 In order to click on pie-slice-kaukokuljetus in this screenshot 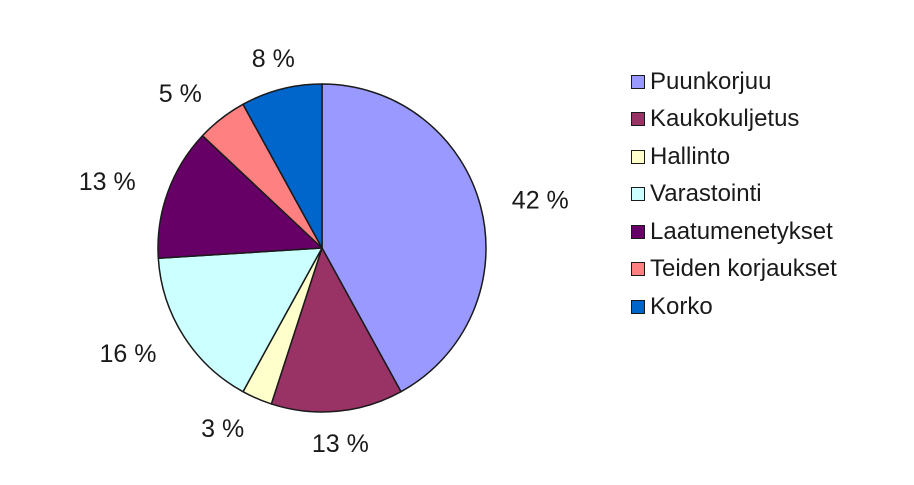, I will do `click(336, 330)`.